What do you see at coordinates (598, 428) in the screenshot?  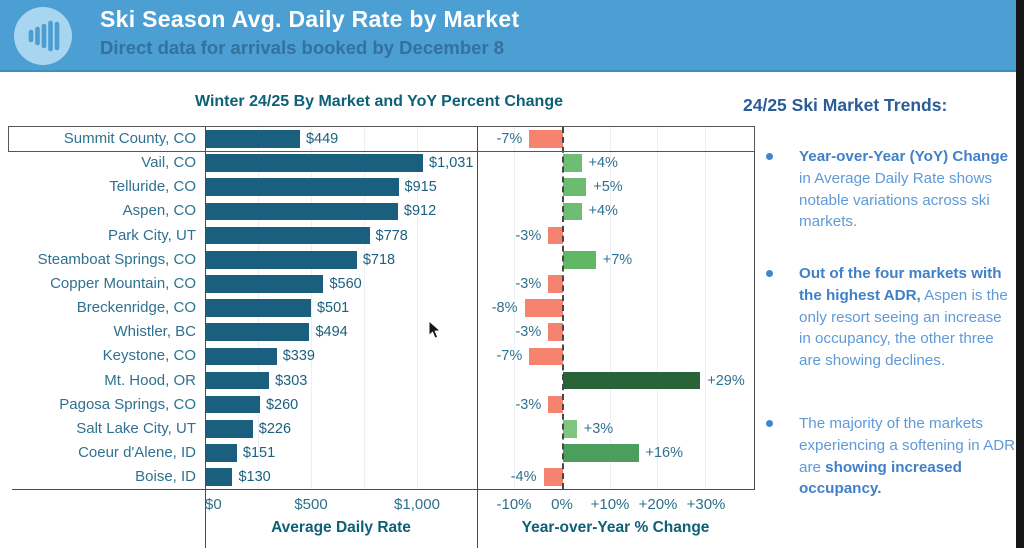 I see `yoy-value-label: +3%` at bounding box center [598, 428].